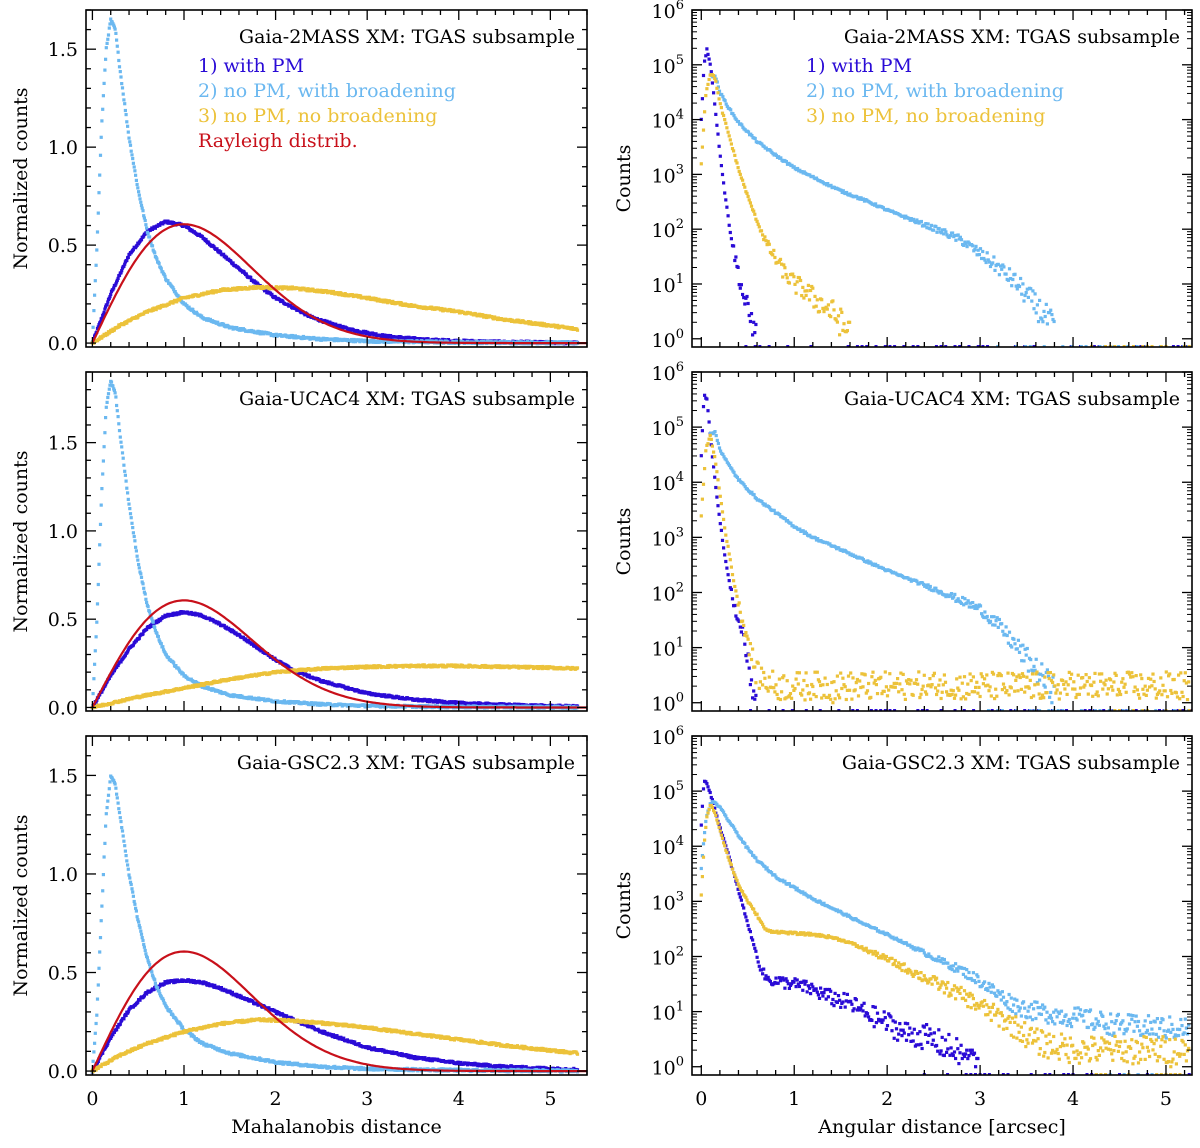  What do you see at coordinates (63, 344) in the screenshot?
I see `y-tick-label: 0.0` at bounding box center [63, 344].